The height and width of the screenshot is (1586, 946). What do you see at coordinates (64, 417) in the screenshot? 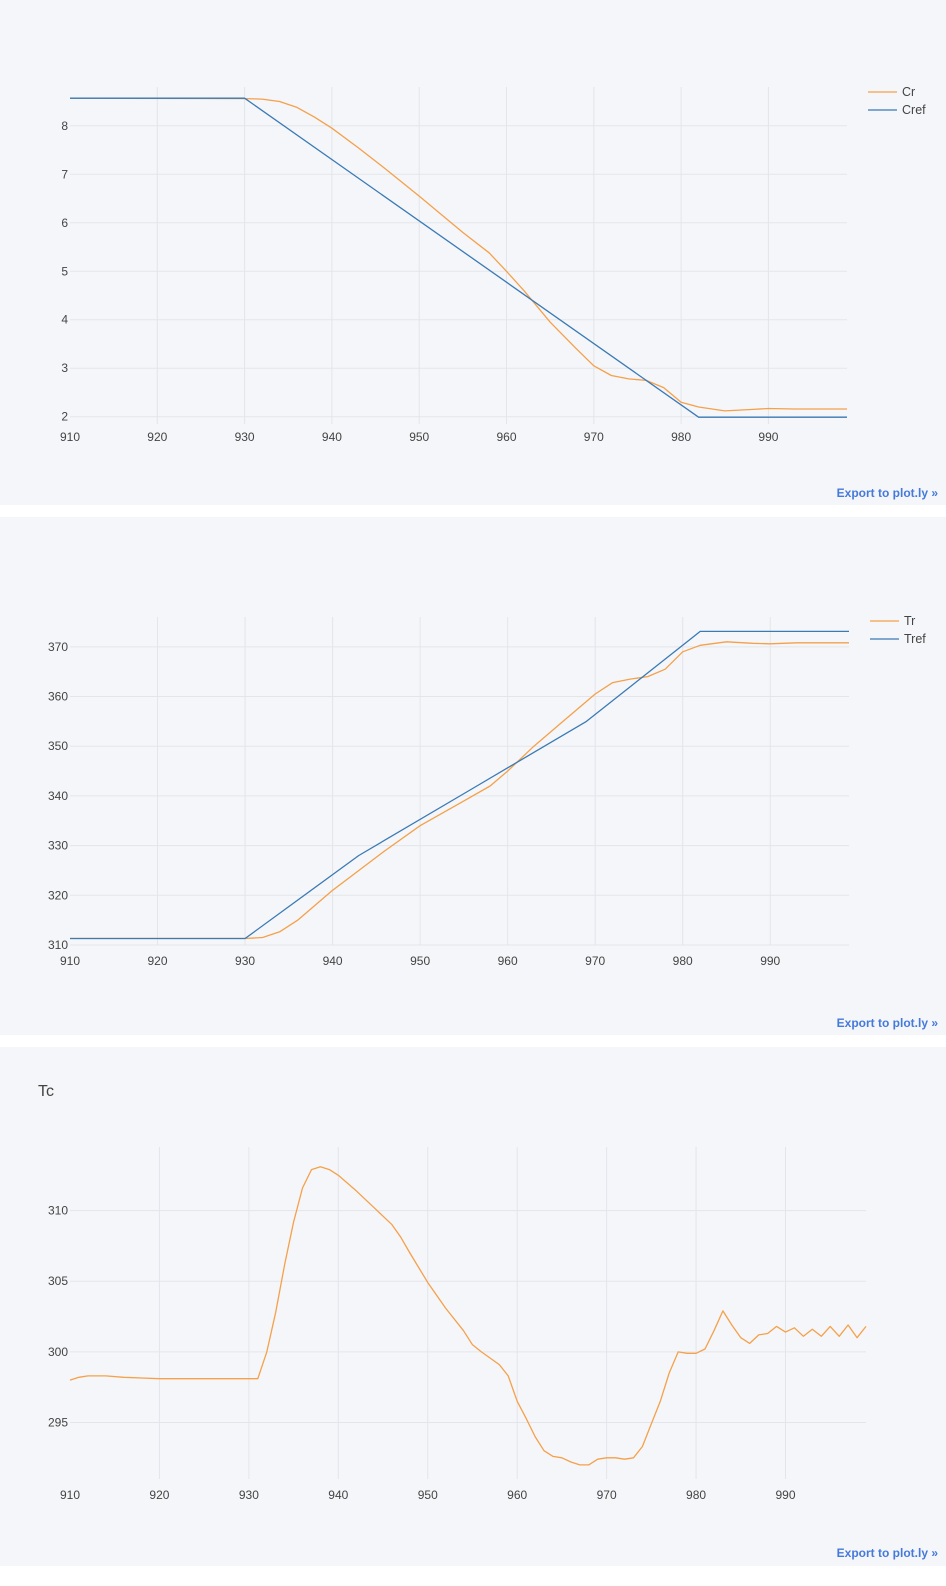
I see `y-tick-label: 2` at bounding box center [64, 417].